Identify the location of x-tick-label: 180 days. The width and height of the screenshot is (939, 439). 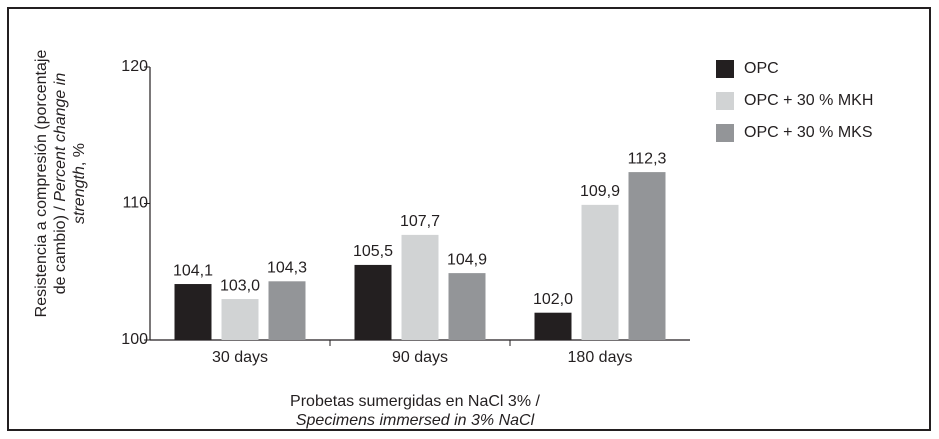
(600, 357).